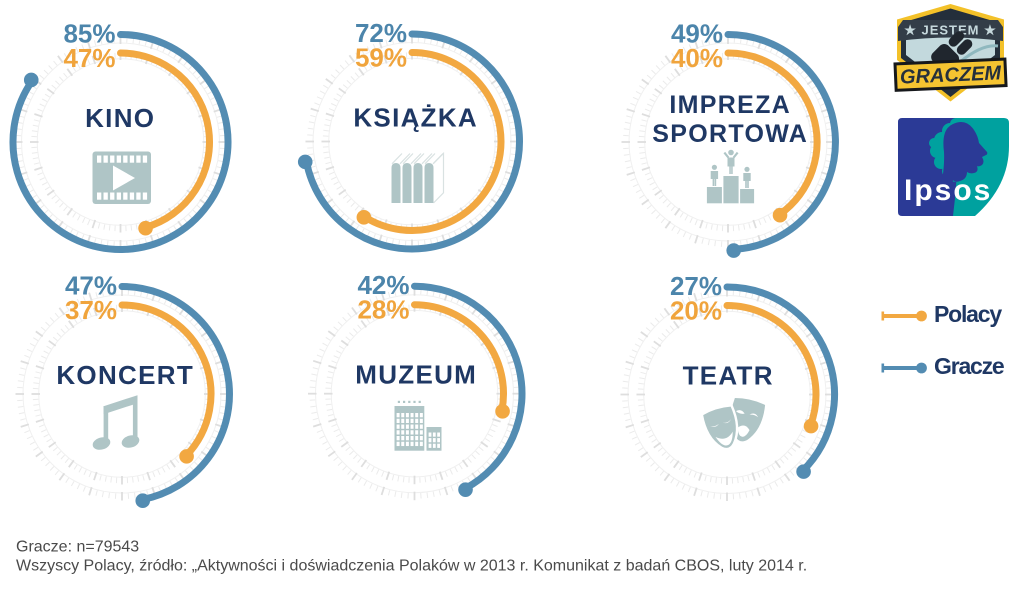 Image resolution: width=1022 pixels, height=589 pixels. What do you see at coordinates (89, 34) in the screenshot?
I see `svg-text: 85%` at bounding box center [89, 34].